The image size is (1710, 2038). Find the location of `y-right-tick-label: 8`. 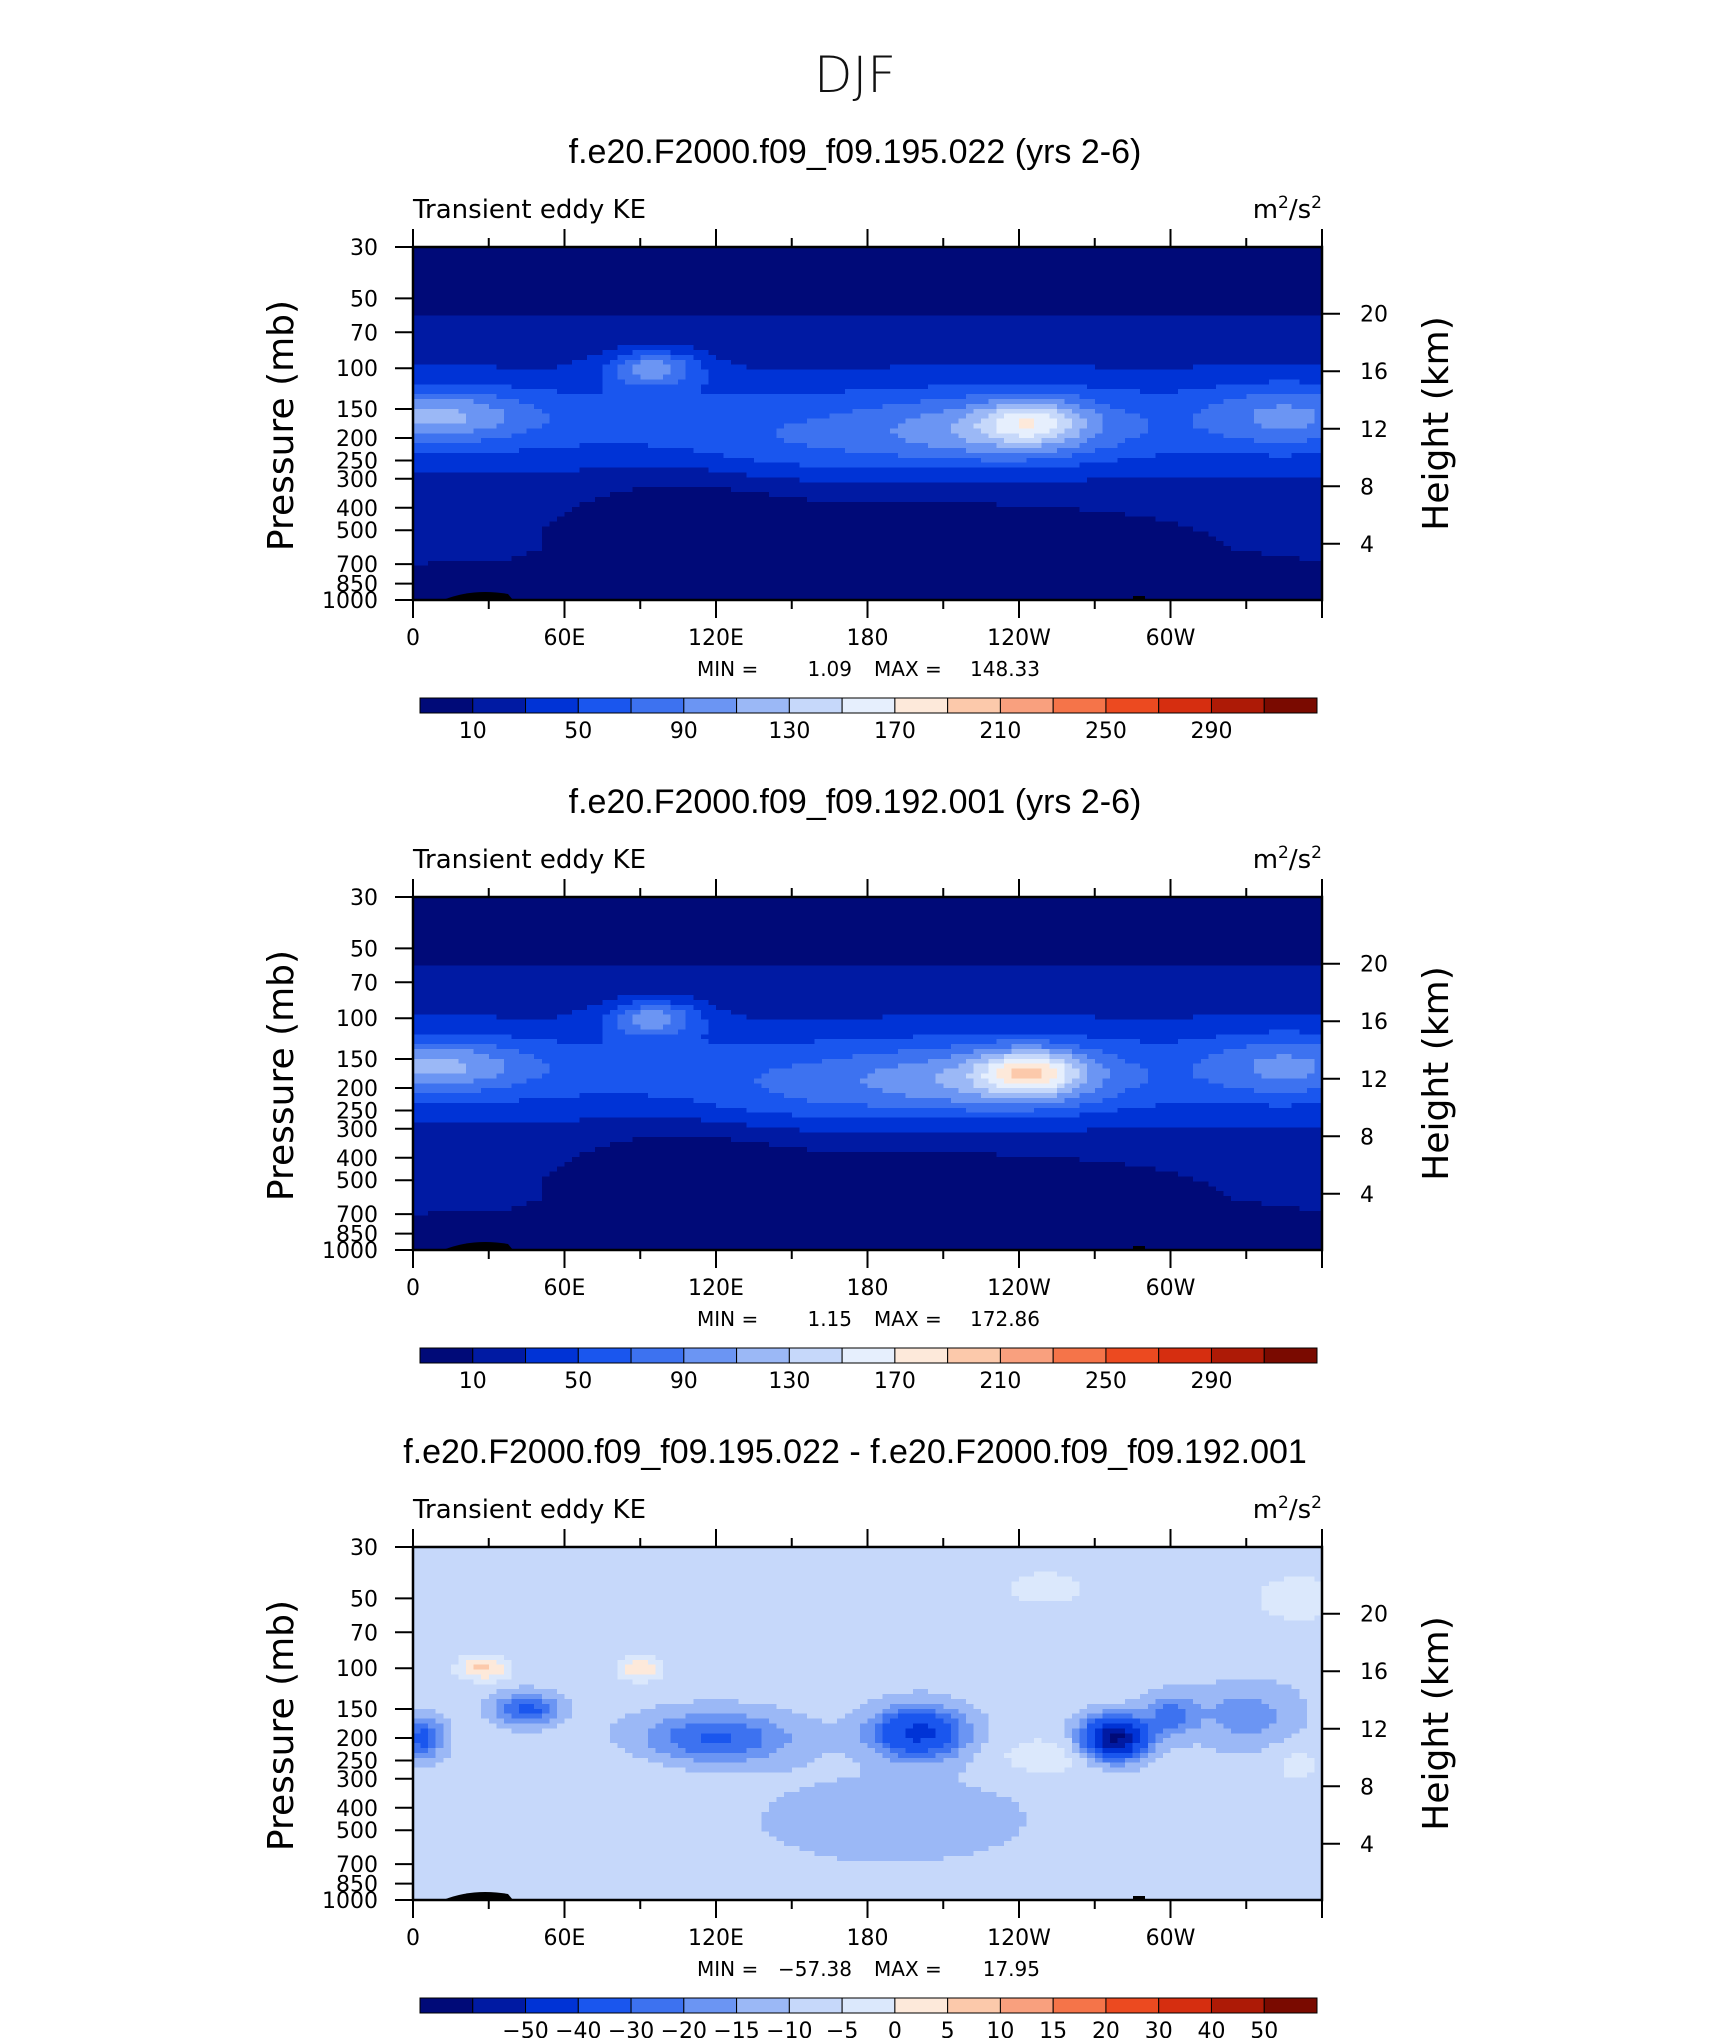

y-right-tick-label: 8 is located at coordinates (1367, 1137).